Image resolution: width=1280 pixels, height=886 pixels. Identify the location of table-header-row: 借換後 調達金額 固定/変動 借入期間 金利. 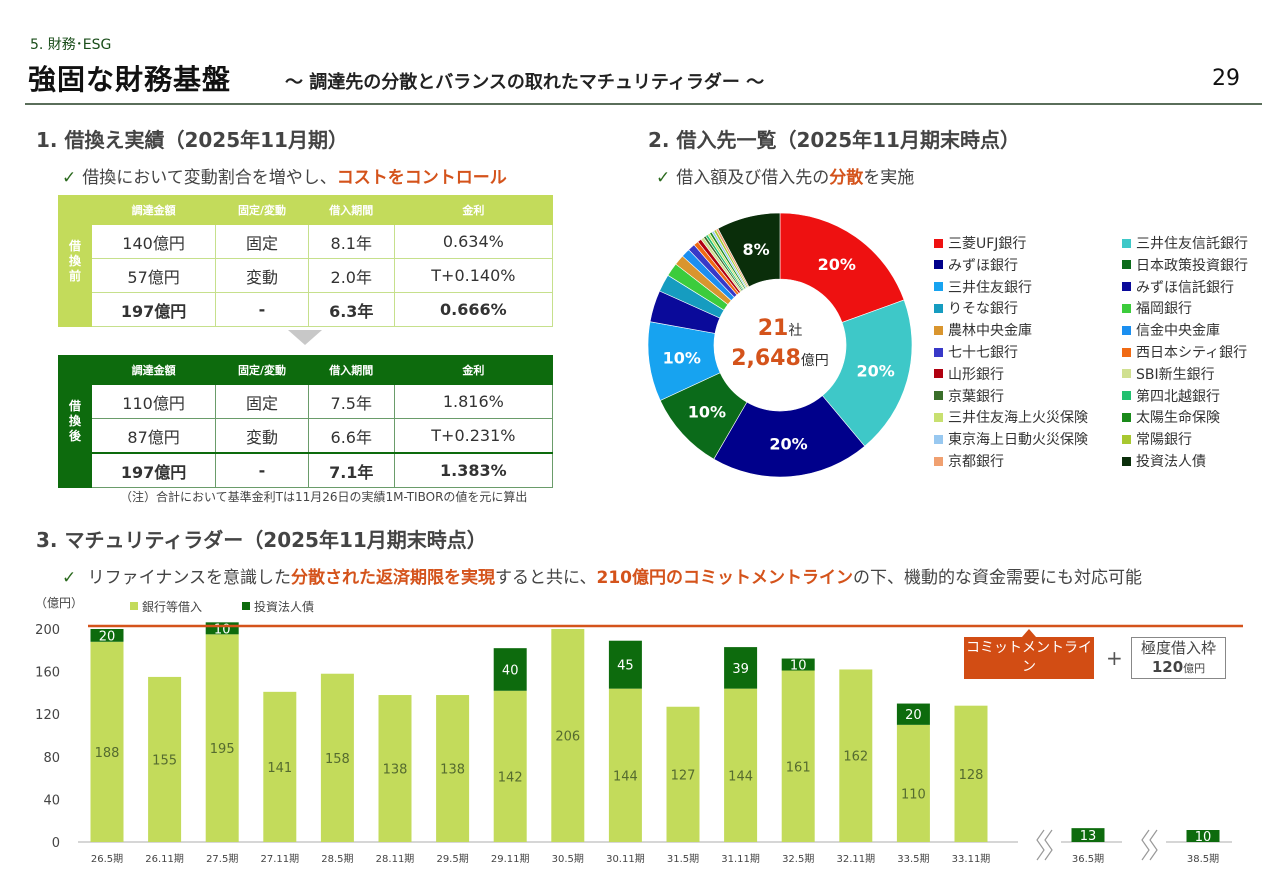
(306, 421).